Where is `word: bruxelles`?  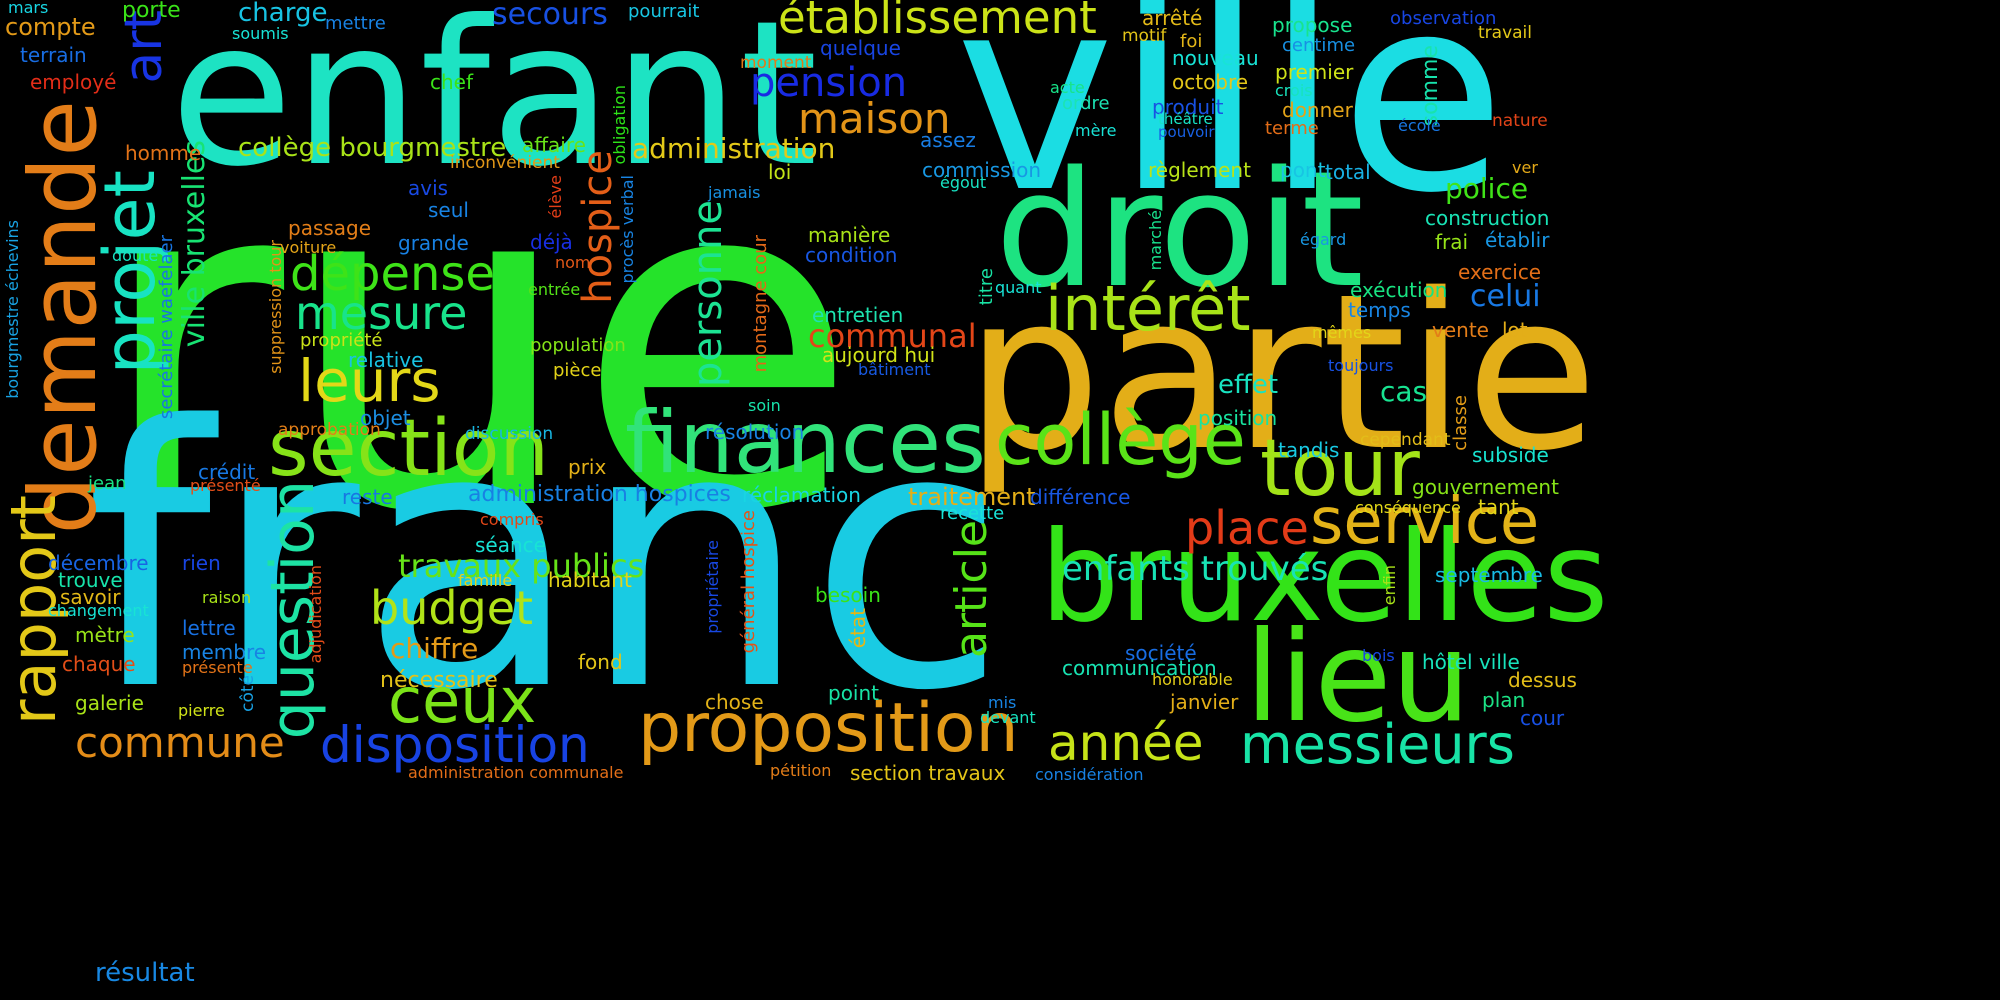 word: bruxelles is located at coordinates (1324, 577).